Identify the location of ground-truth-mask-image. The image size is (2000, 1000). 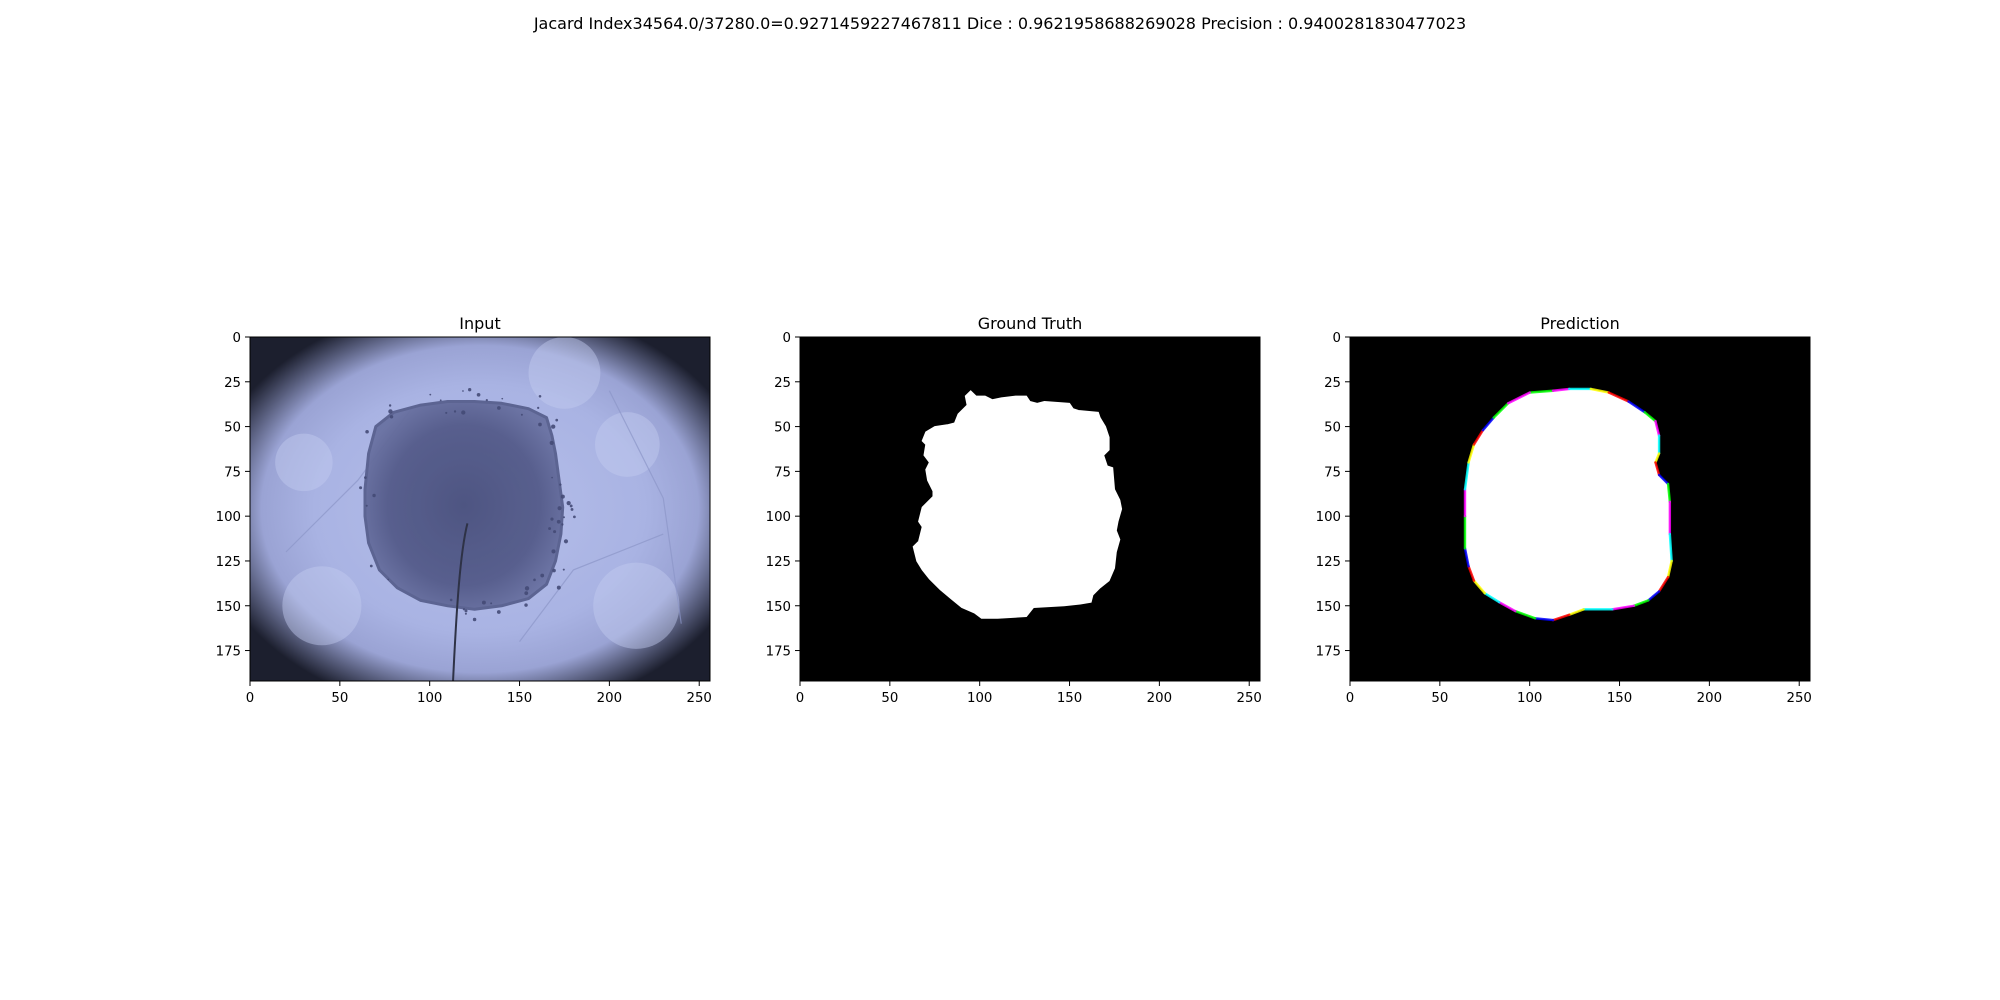
(1030, 509).